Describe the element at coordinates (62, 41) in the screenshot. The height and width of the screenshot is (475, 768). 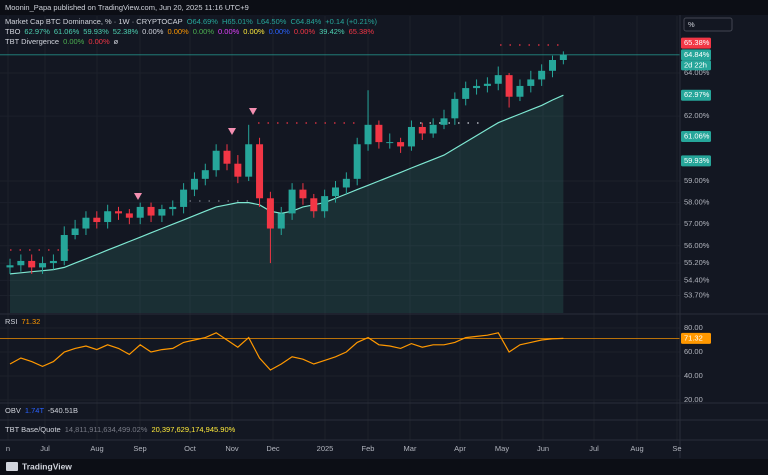
I see `legend-line: TBT Divergence 0.00% 0.00% ø` at that location.